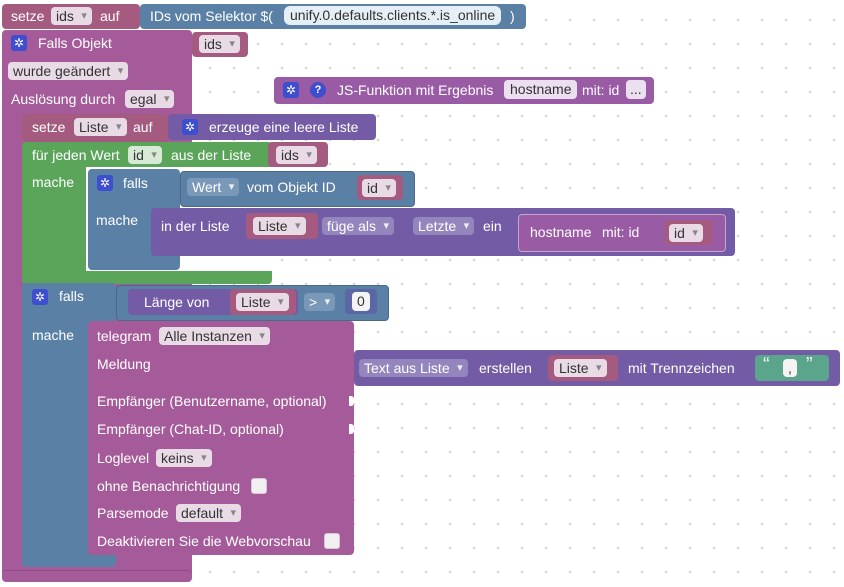 This screenshot has height=587, width=844. Describe the element at coordinates (492, 226) in the screenshot. I see `insert-ein-label: ein` at that location.